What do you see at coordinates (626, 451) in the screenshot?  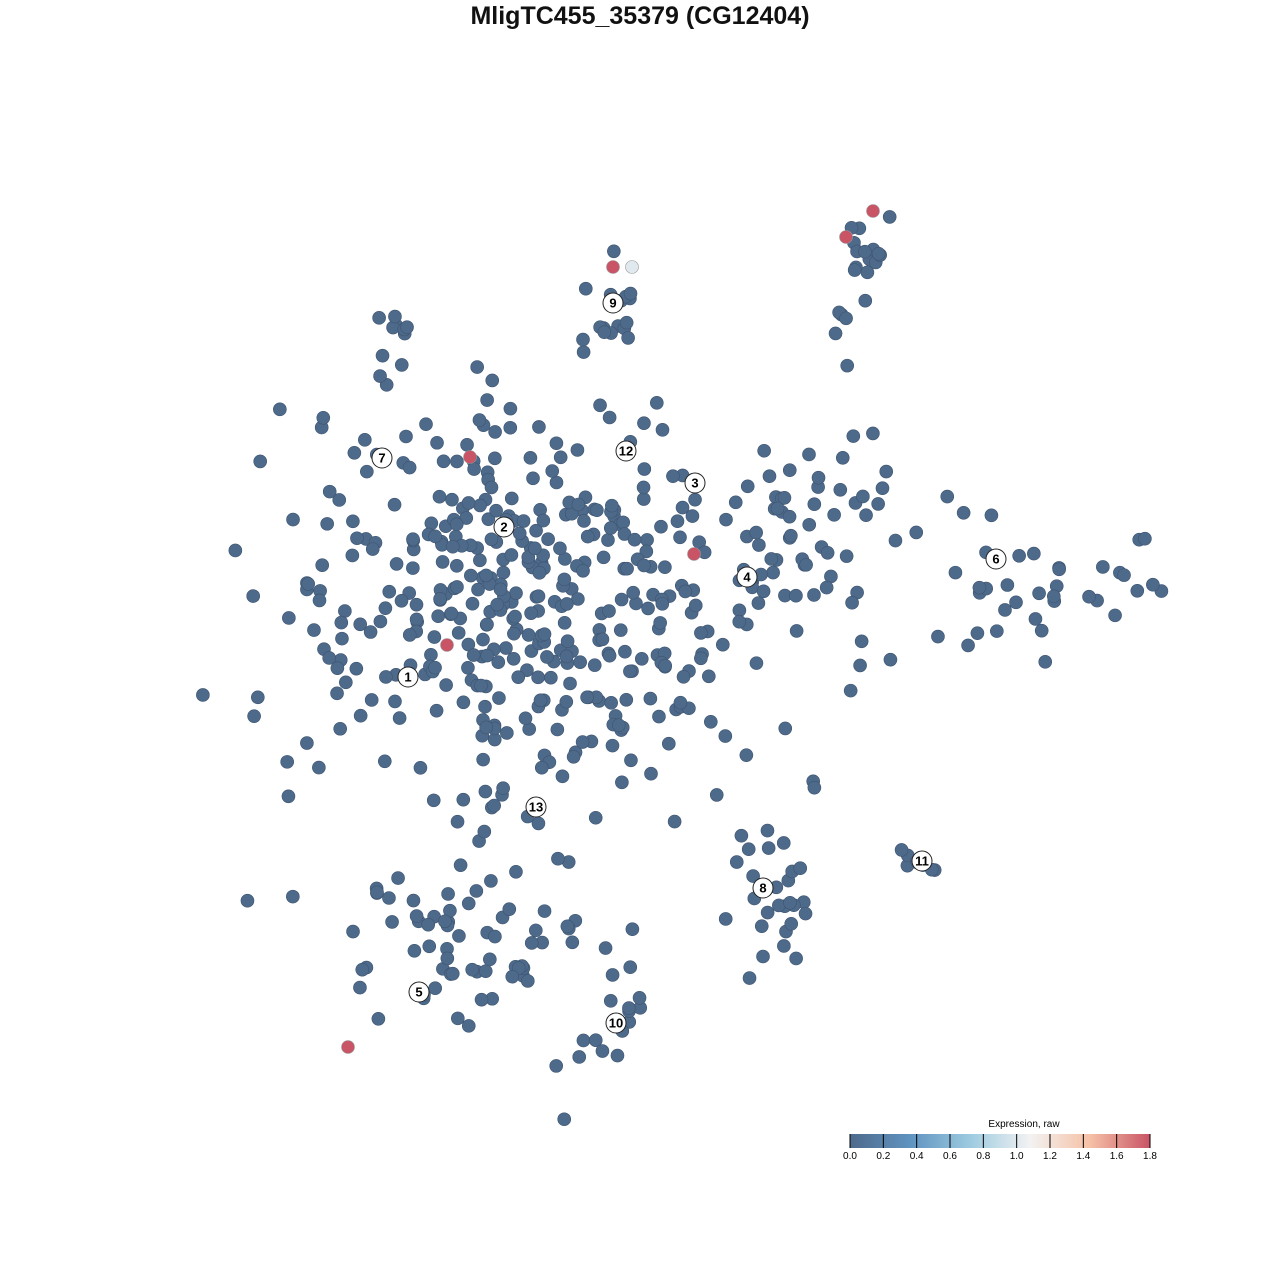 I see `cluster-label: 12` at bounding box center [626, 451].